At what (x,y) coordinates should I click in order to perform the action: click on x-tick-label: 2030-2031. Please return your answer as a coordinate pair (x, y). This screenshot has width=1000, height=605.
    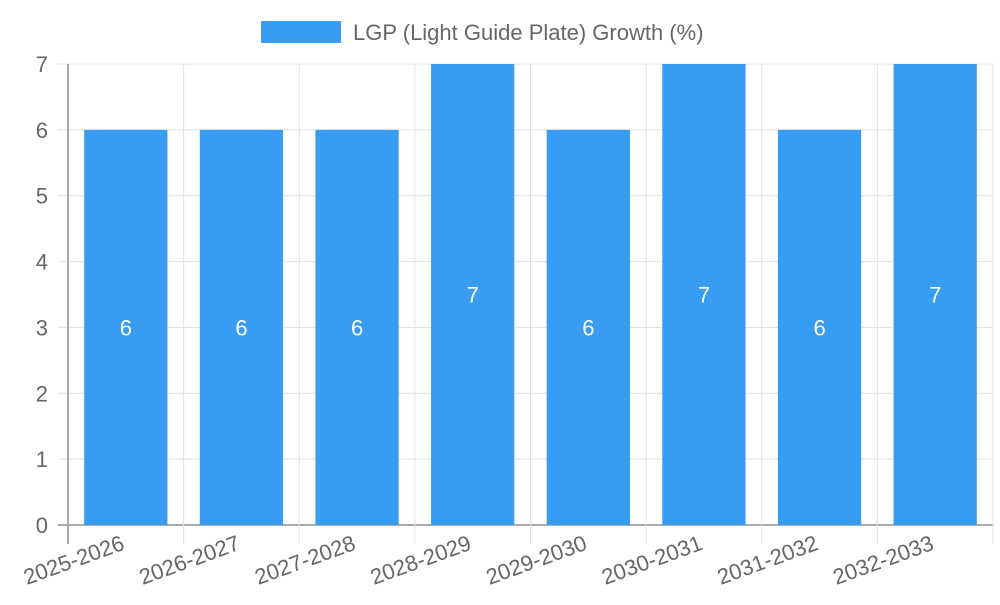
    Looking at the image, I should click on (651, 559).